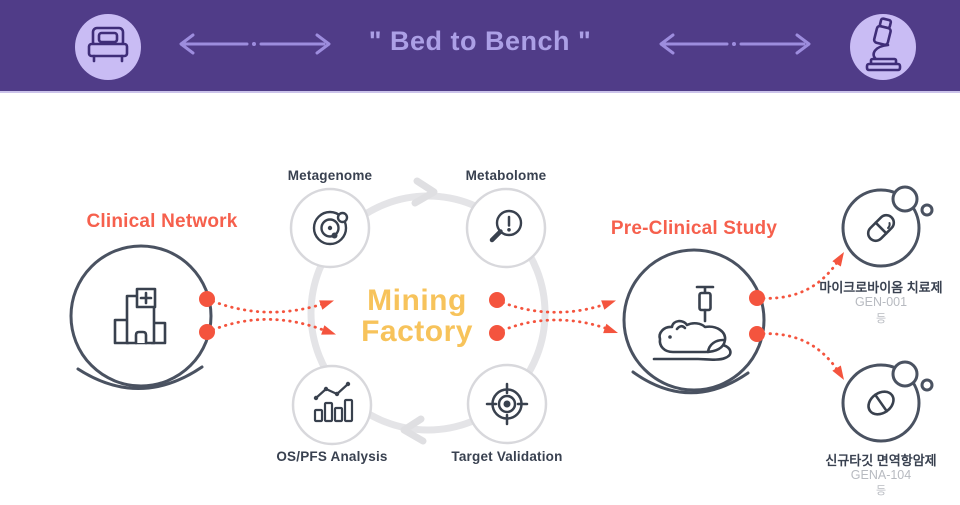 The image size is (960, 505). I want to click on clinical-underline-arc, so click(140, 377).